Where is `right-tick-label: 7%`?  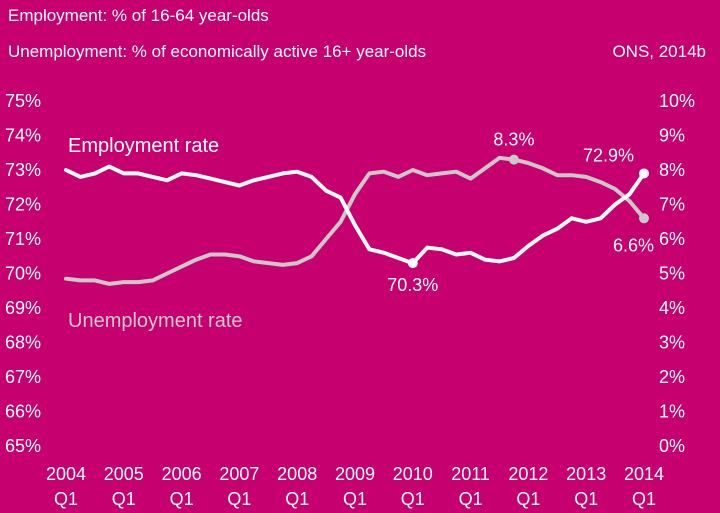 right-tick-label: 7% is located at coordinates (672, 205).